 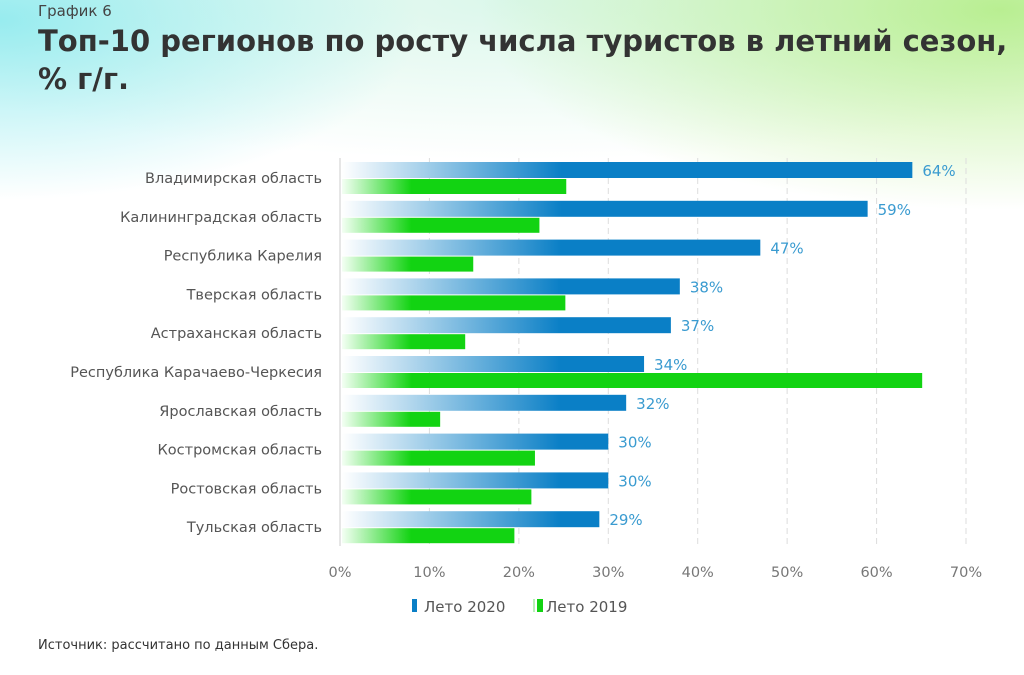 What do you see at coordinates (519, 573) in the screenshot?
I see `x-tick-label: 20%` at bounding box center [519, 573].